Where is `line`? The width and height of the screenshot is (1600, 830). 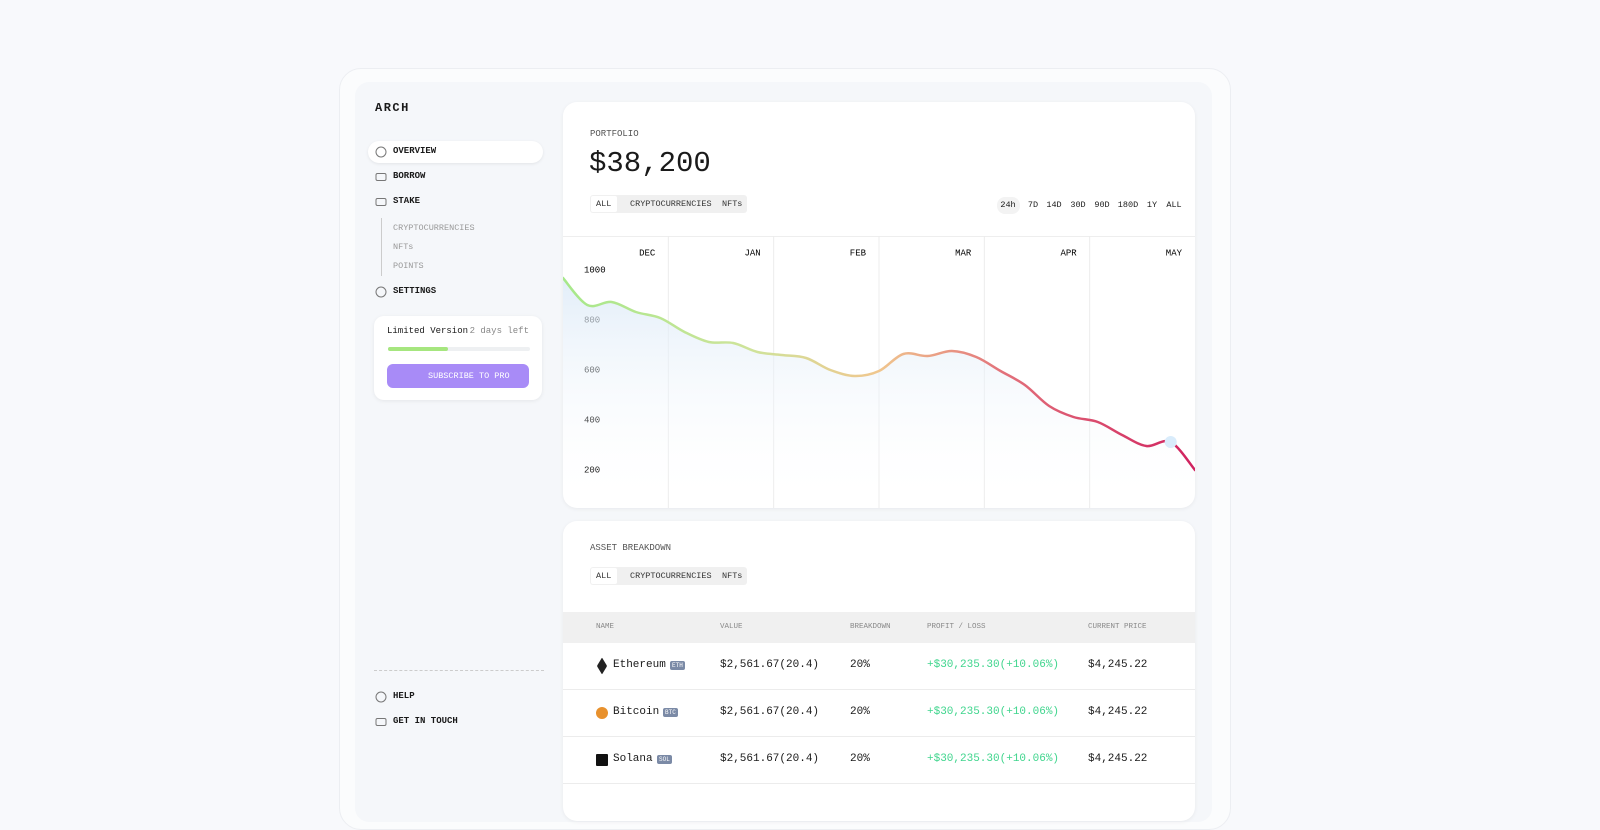
line is located at coordinates (879, 374).